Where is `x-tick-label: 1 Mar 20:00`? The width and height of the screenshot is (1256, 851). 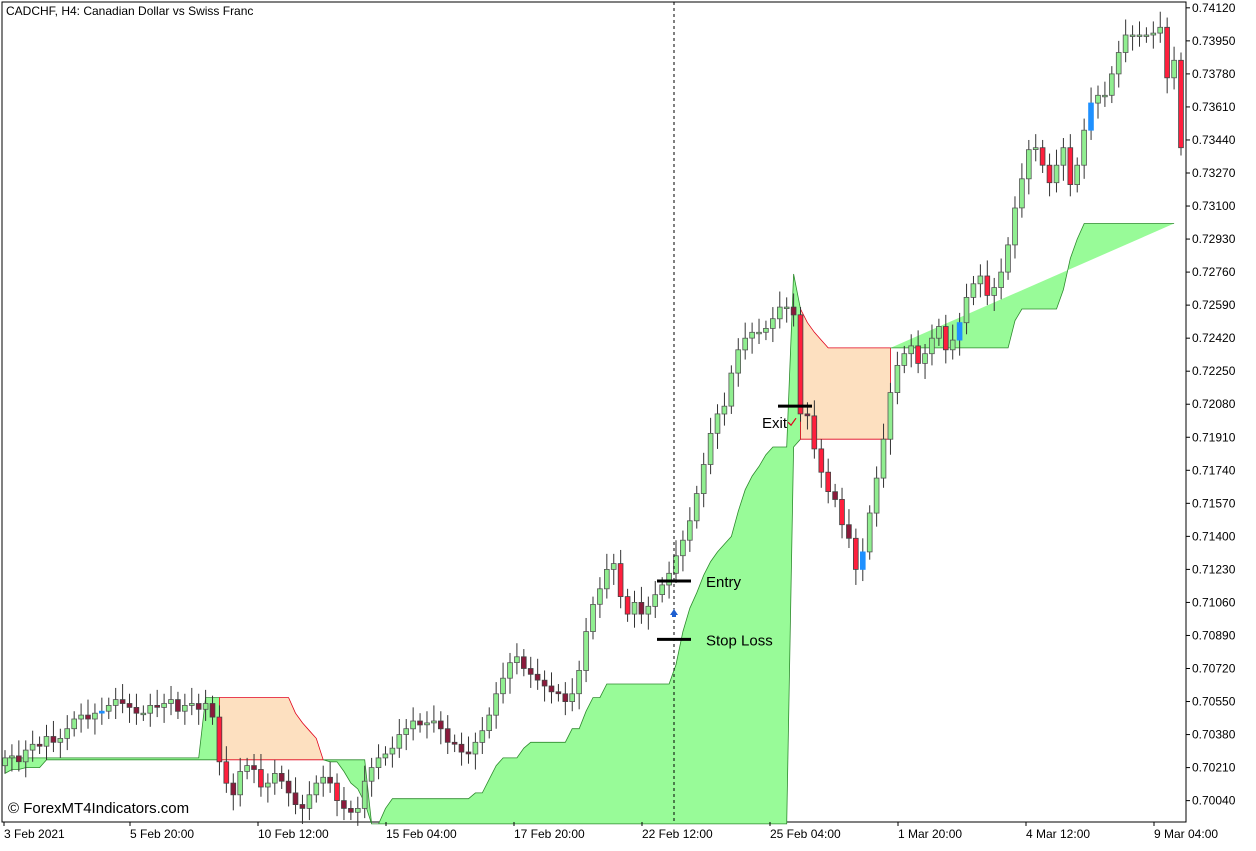
x-tick-label: 1 Mar 20:00 is located at coordinates (930, 834).